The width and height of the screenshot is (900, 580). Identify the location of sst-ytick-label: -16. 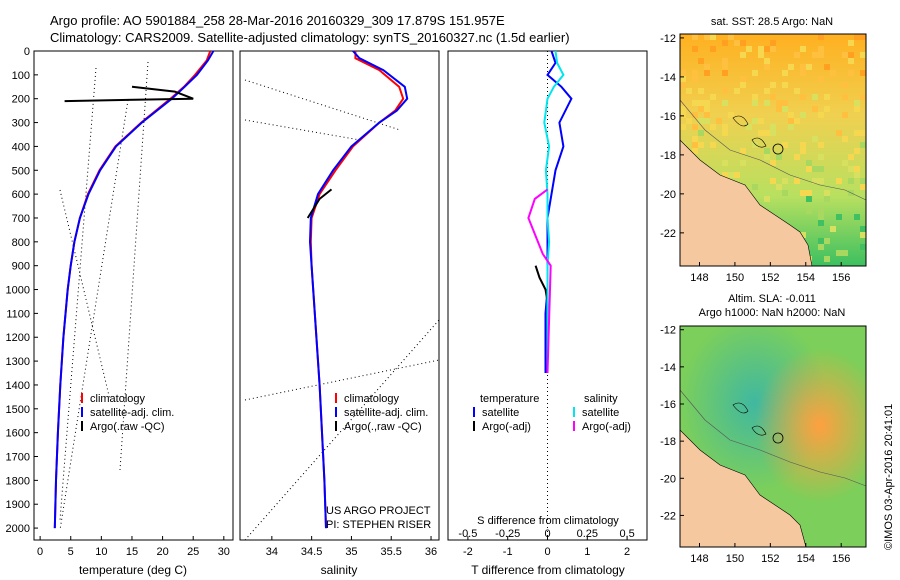
(668, 117).